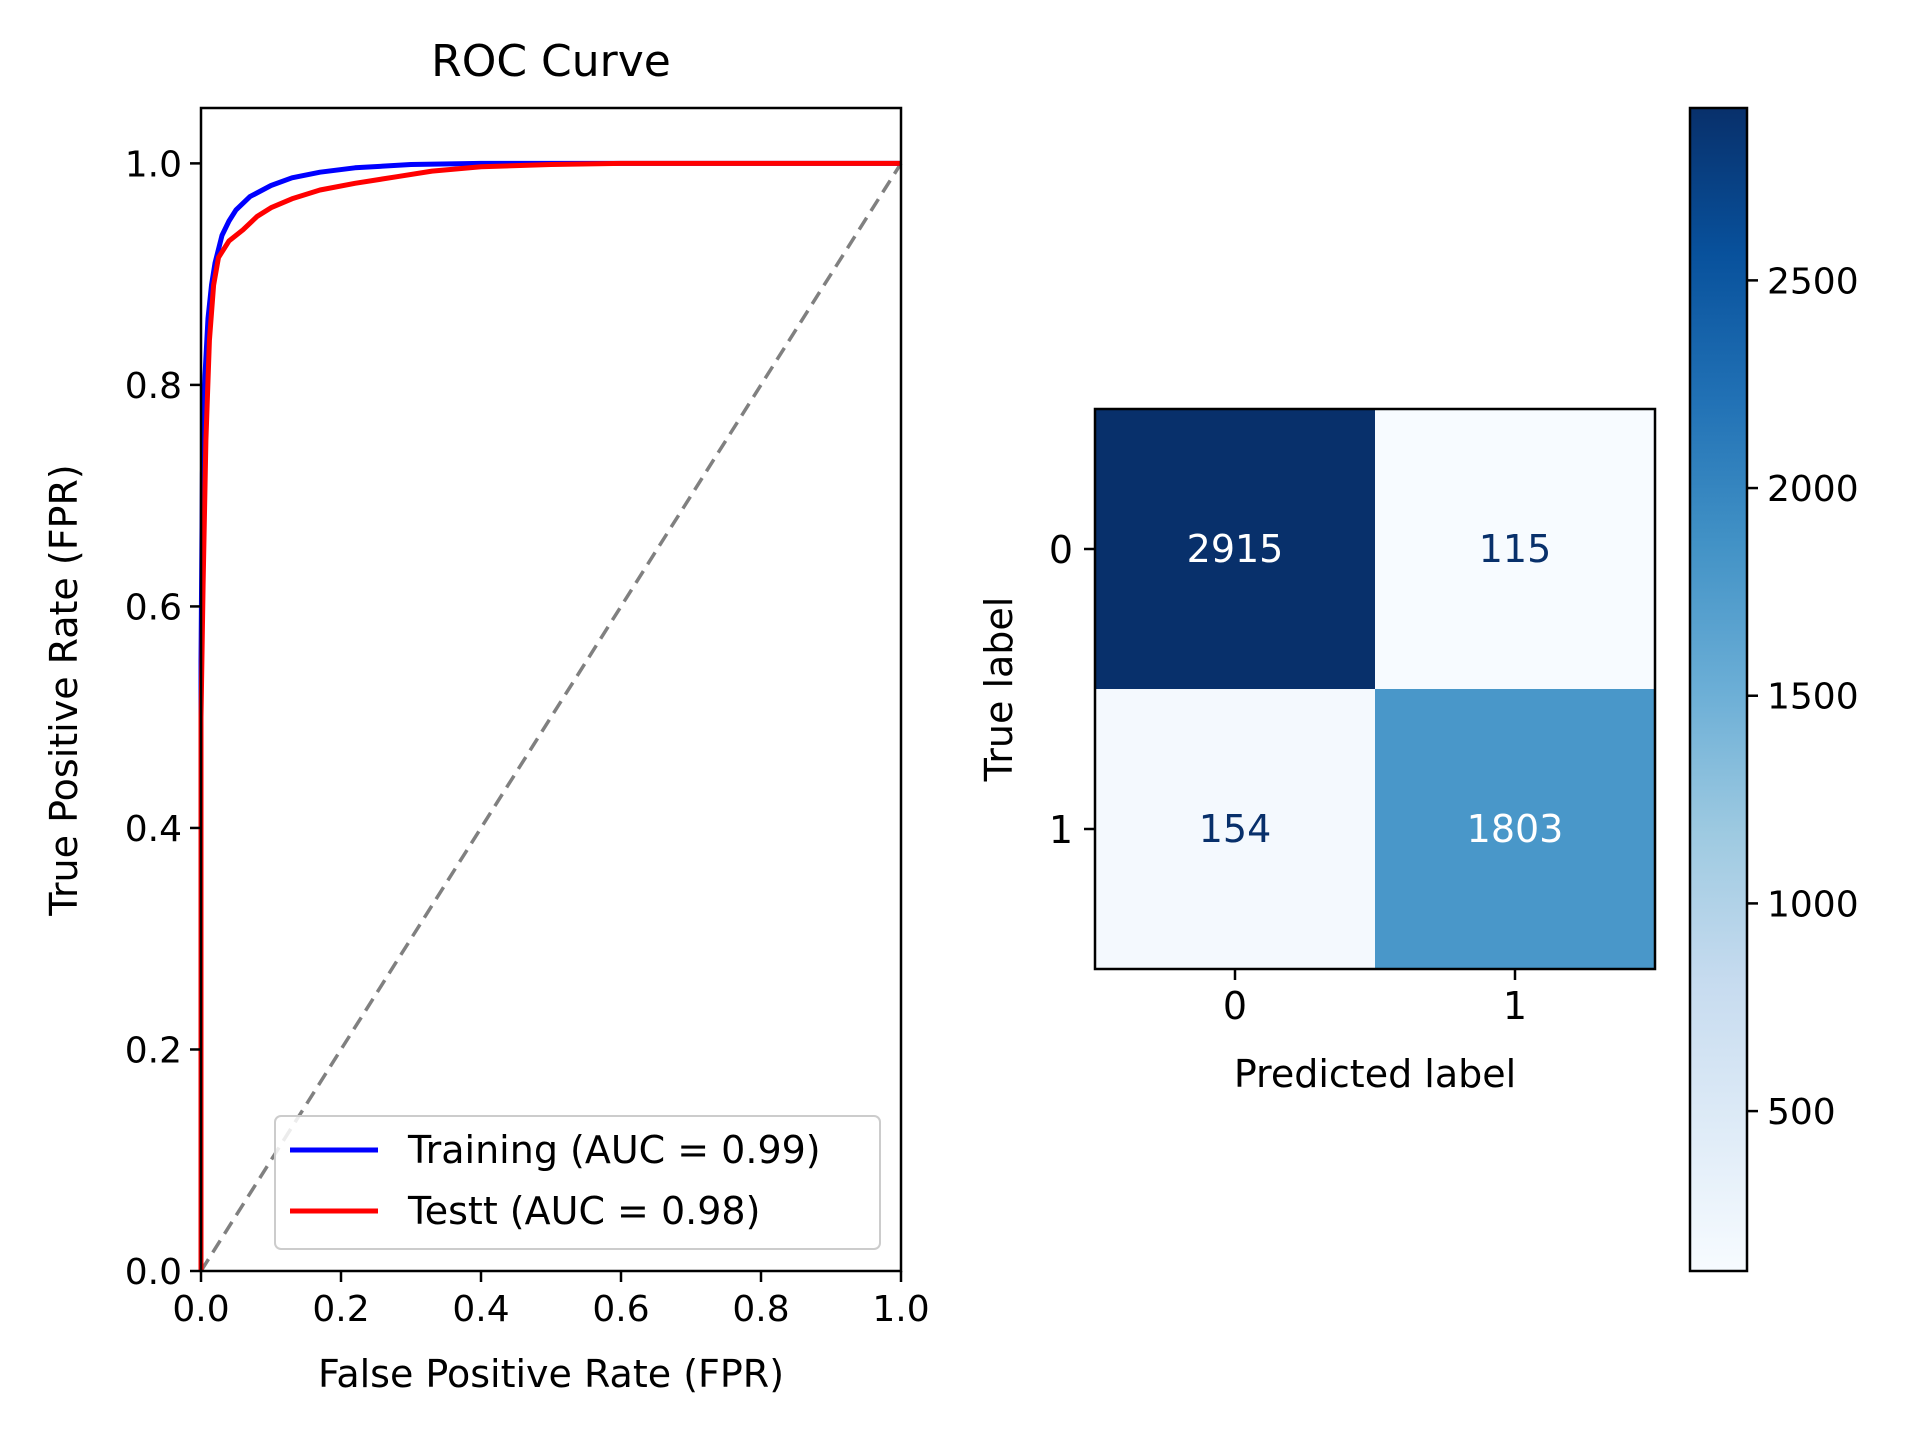 This screenshot has height=1440, width=1920. What do you see at coordinates (480, 1309) in the screenshot?
I see `roc-x-tick-label: 0.4` at bounding box center [480, 1309].